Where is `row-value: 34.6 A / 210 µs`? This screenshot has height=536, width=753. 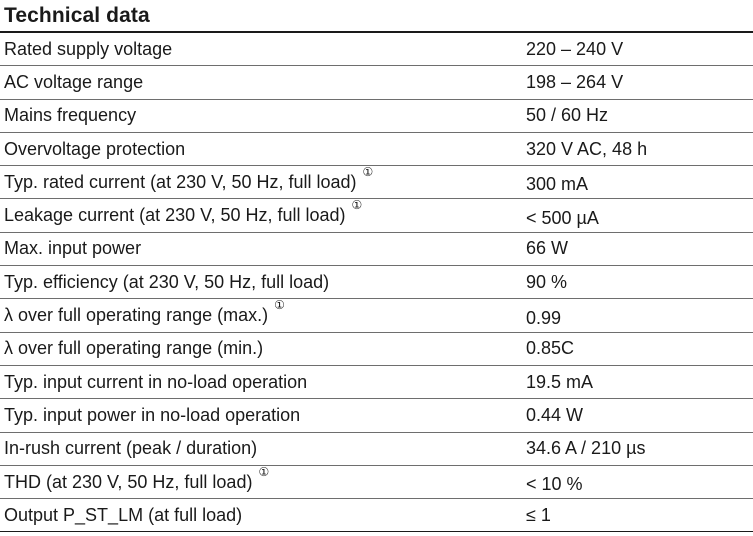
row-value: 34.6 A / 210 µs is located at coordinates (586, 448).